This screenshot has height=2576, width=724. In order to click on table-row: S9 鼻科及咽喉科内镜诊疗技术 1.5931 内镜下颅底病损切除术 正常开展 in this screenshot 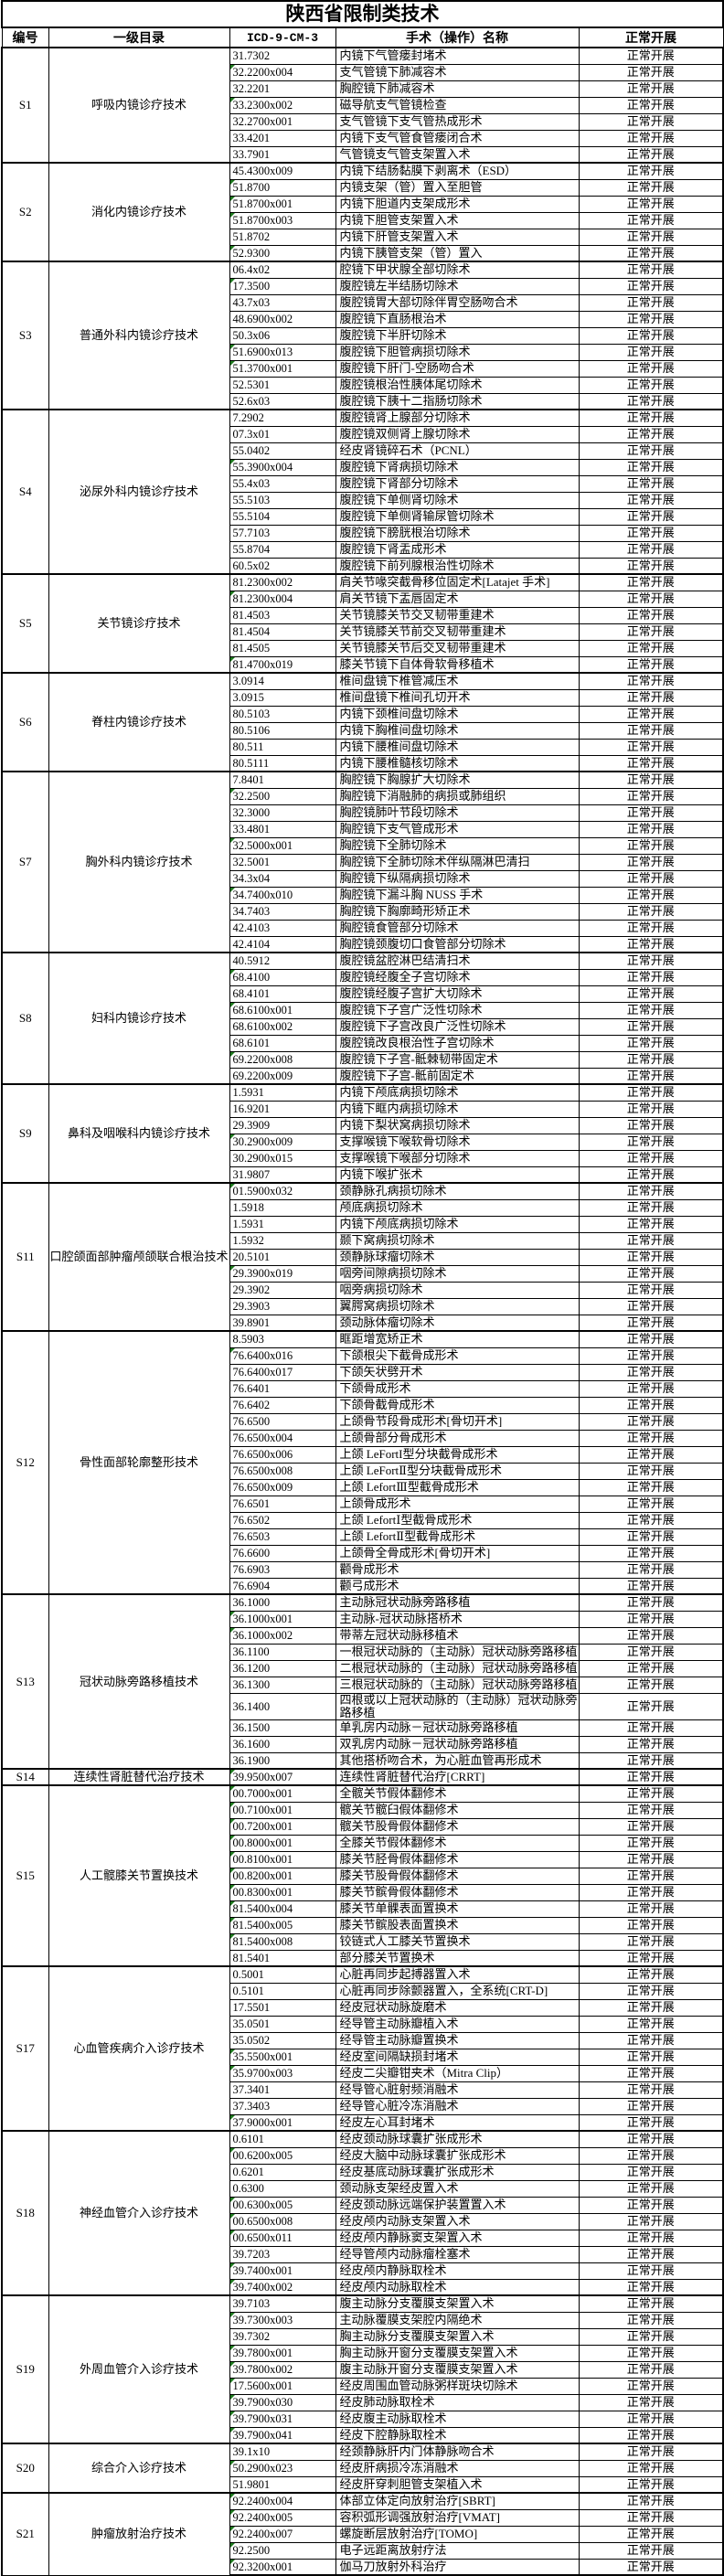, I will do `click(363, 1133)`.